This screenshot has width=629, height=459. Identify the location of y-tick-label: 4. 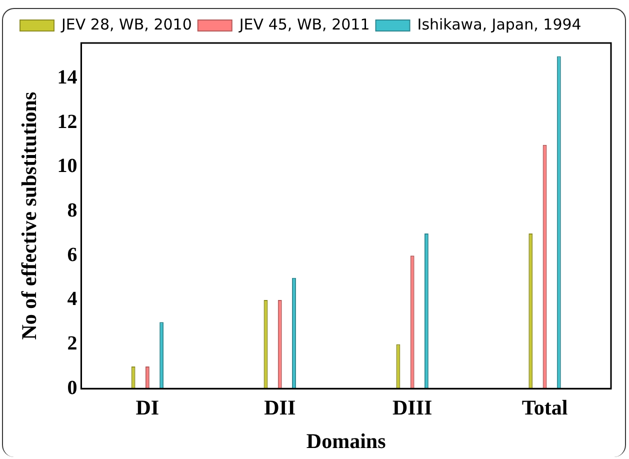
(72, 299).